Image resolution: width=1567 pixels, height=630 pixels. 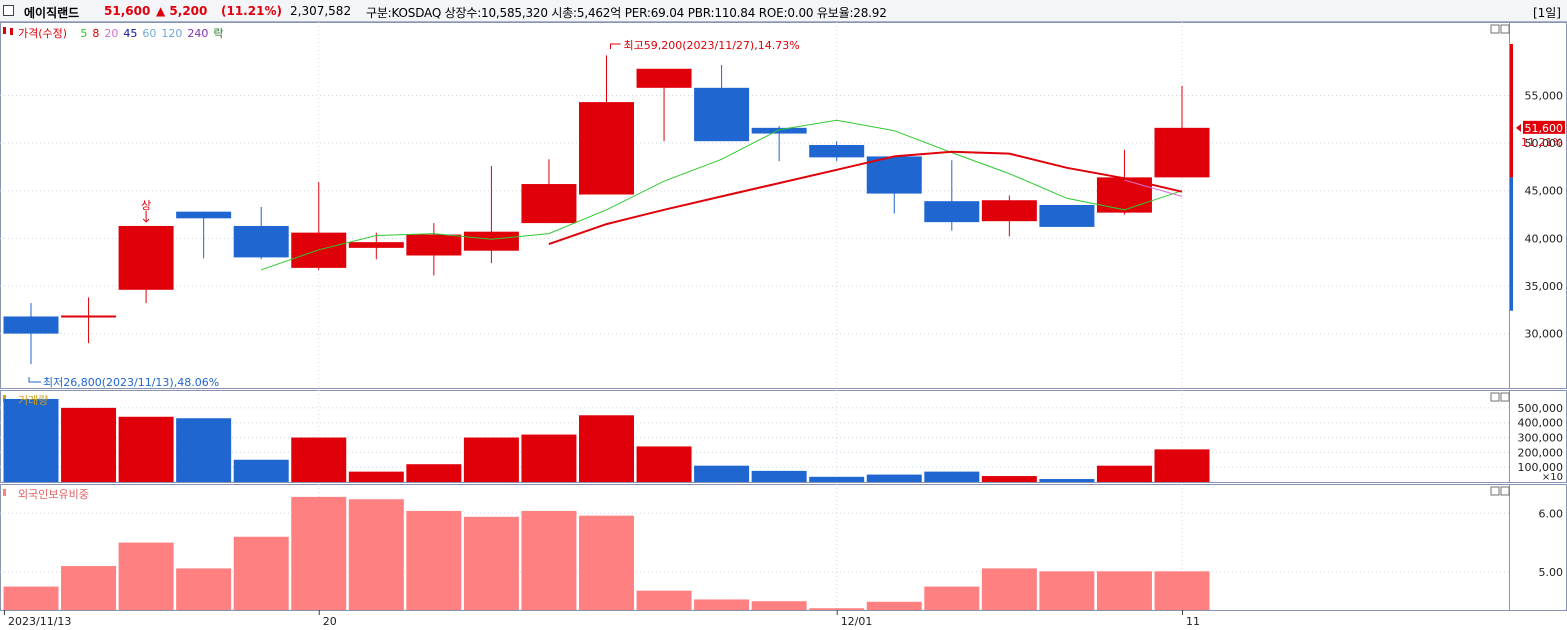 I want to click on x-axis-label: 11, so click(x=1193, y=621).